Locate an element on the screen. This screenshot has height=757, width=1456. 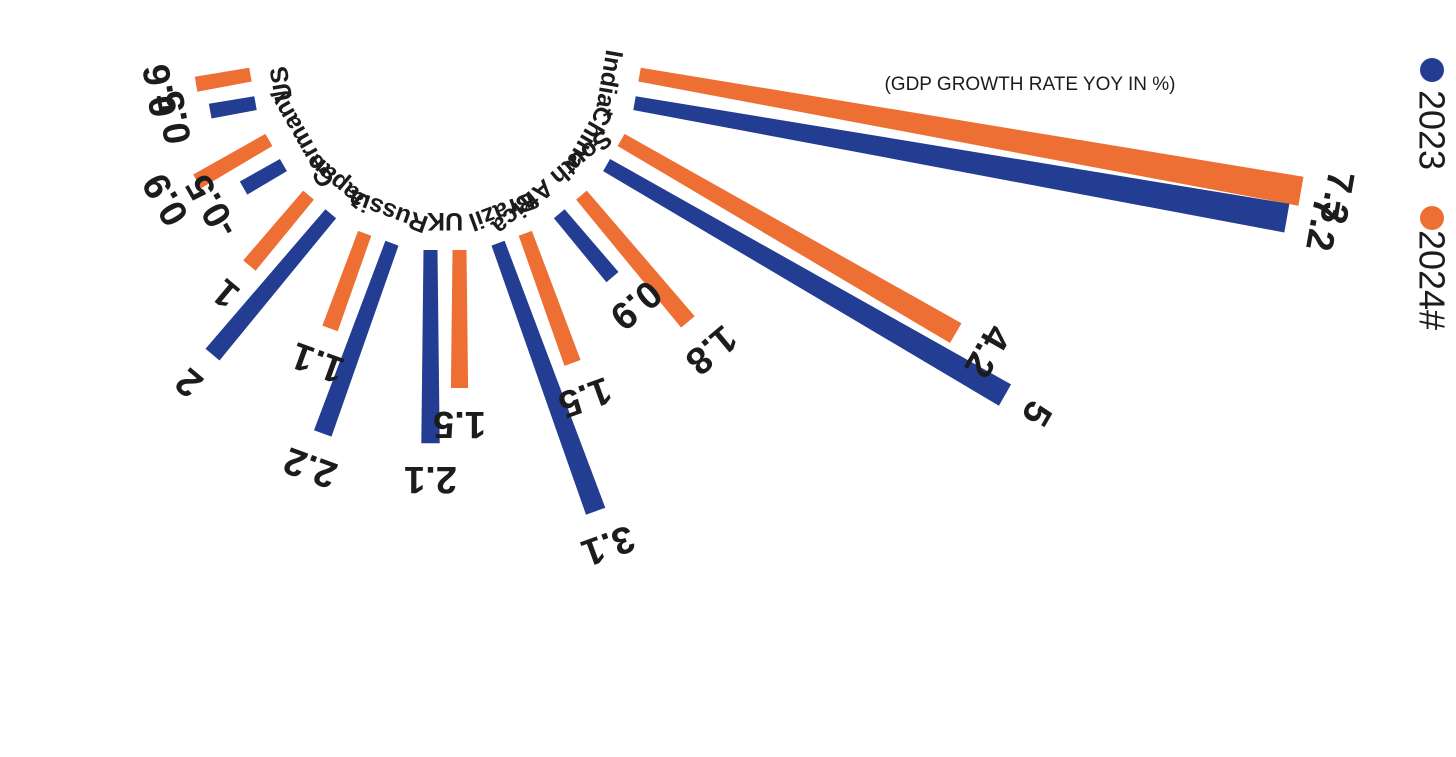
category-label-us: US is located at coordinates (282, 83).